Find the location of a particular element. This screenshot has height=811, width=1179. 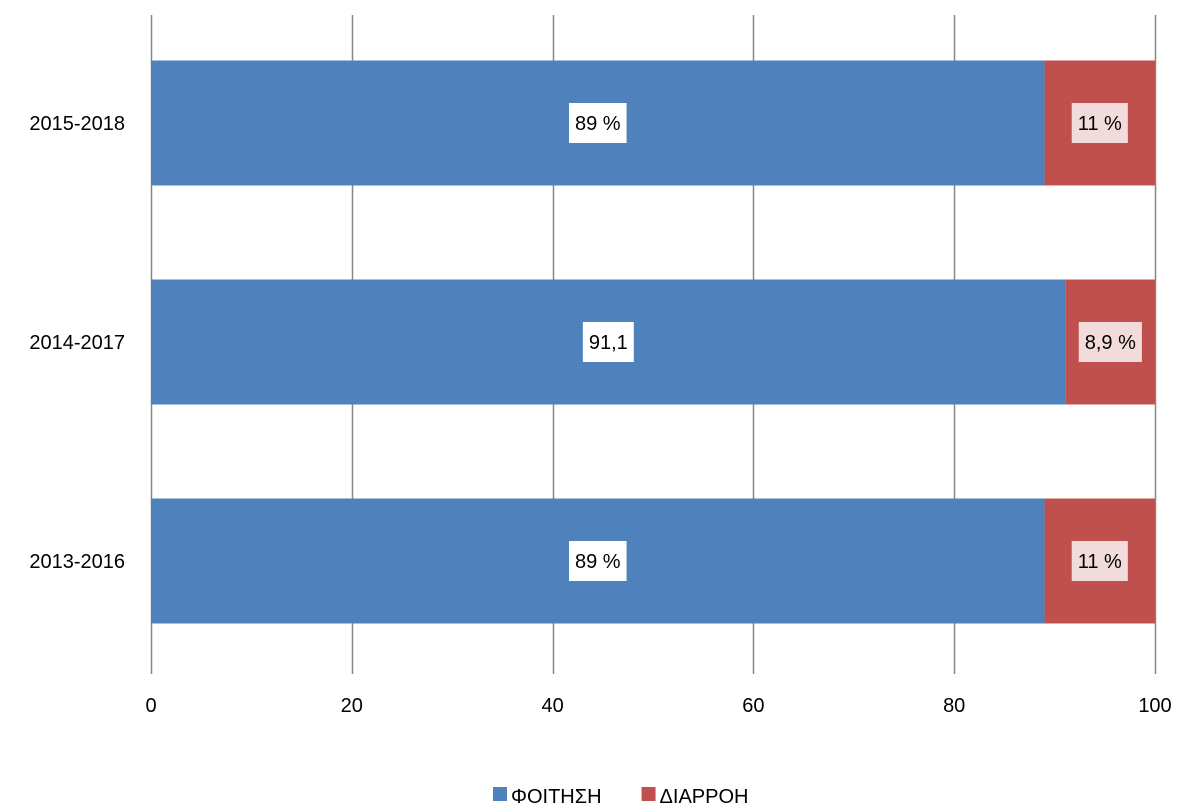

data-label: 91,1 is located at coordinates (608, 342).